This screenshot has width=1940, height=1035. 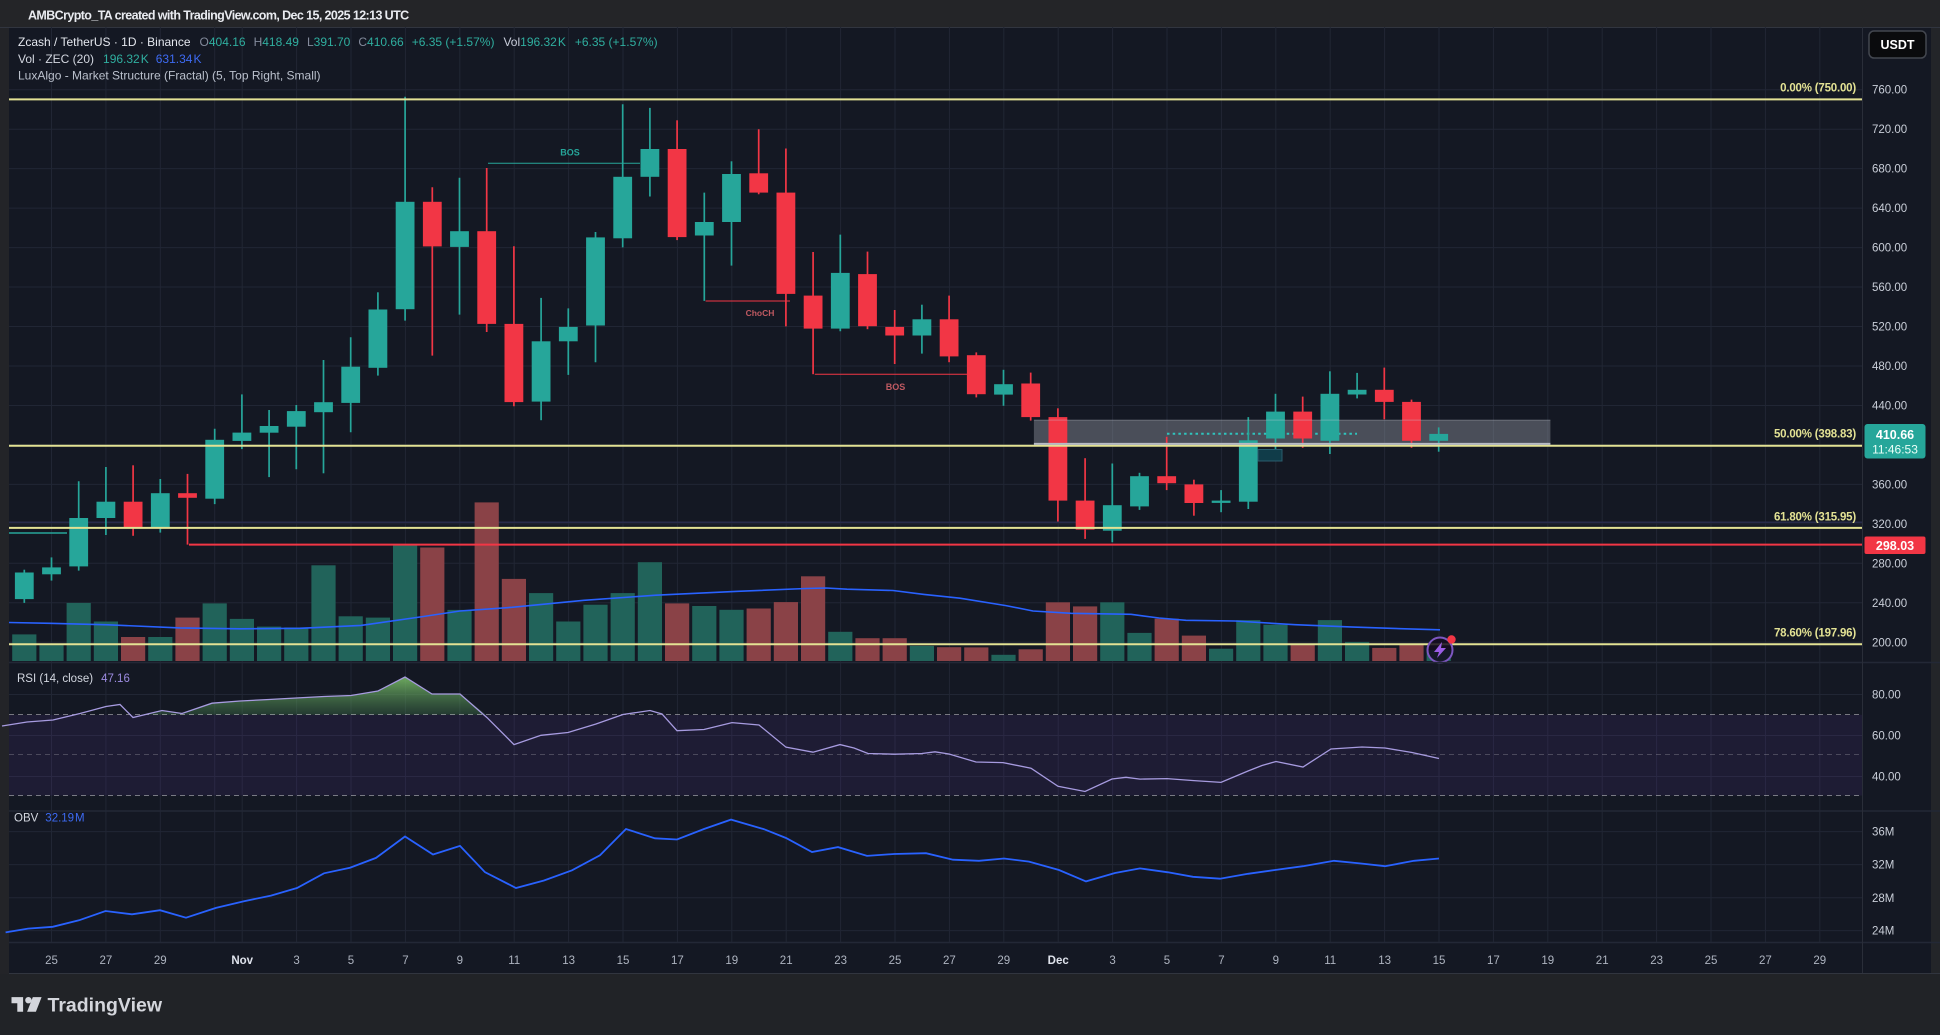 I want to click on svg-text: 320.00, so click(x=1889, y=525).